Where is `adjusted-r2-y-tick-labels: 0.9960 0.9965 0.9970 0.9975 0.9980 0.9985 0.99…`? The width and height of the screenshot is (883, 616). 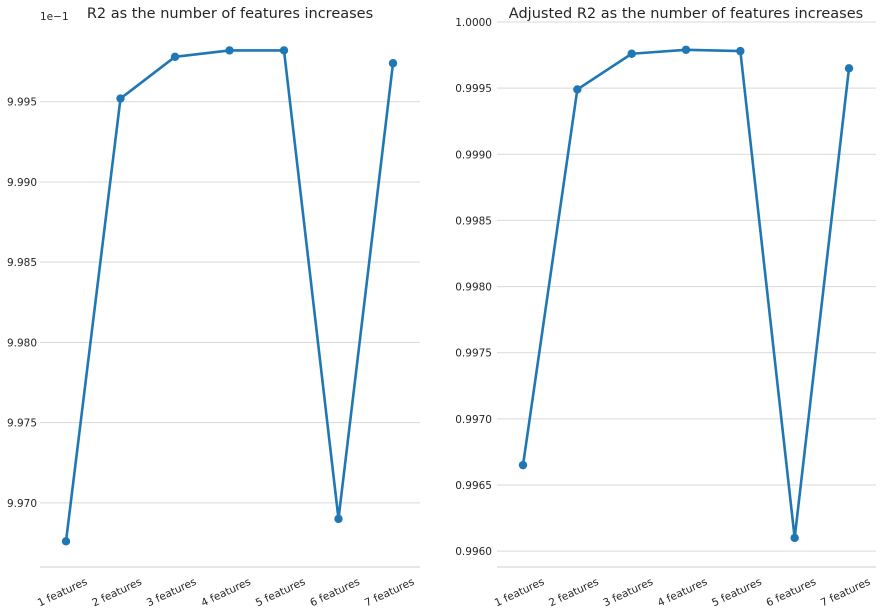
adjusted-r2-y-tick-labels: 0.9960 0.9965 0.9970 0.9975 0.9980 0.9985 0.99… is located at coordinates (473, 287).